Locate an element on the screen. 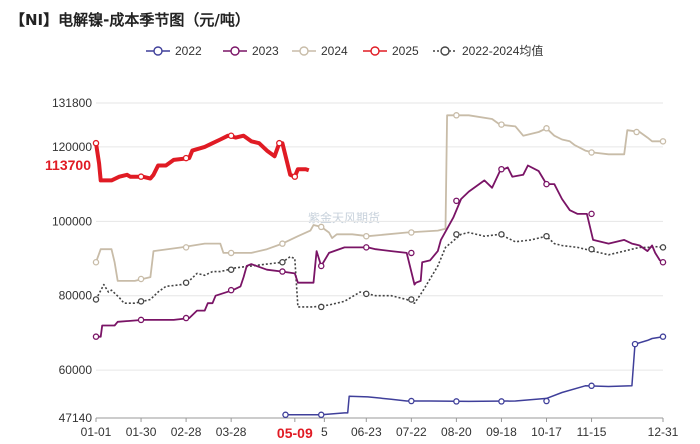 The width and height of the screenshot is (700, 444). legend-marker-2025 is located at coordinates (375, 51).